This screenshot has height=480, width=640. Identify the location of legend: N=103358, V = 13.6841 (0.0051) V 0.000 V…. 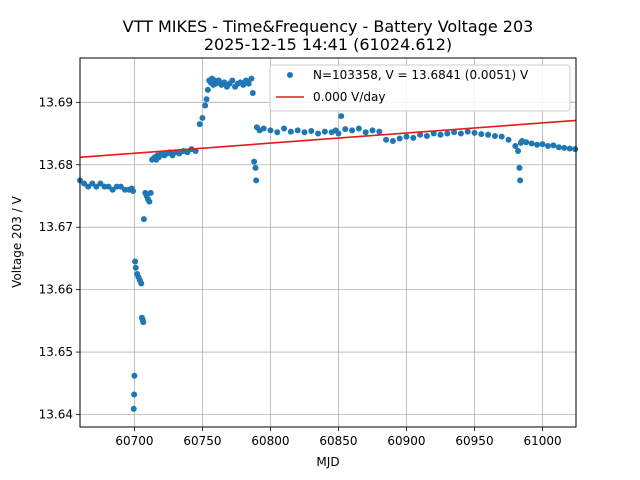
(420, 88).